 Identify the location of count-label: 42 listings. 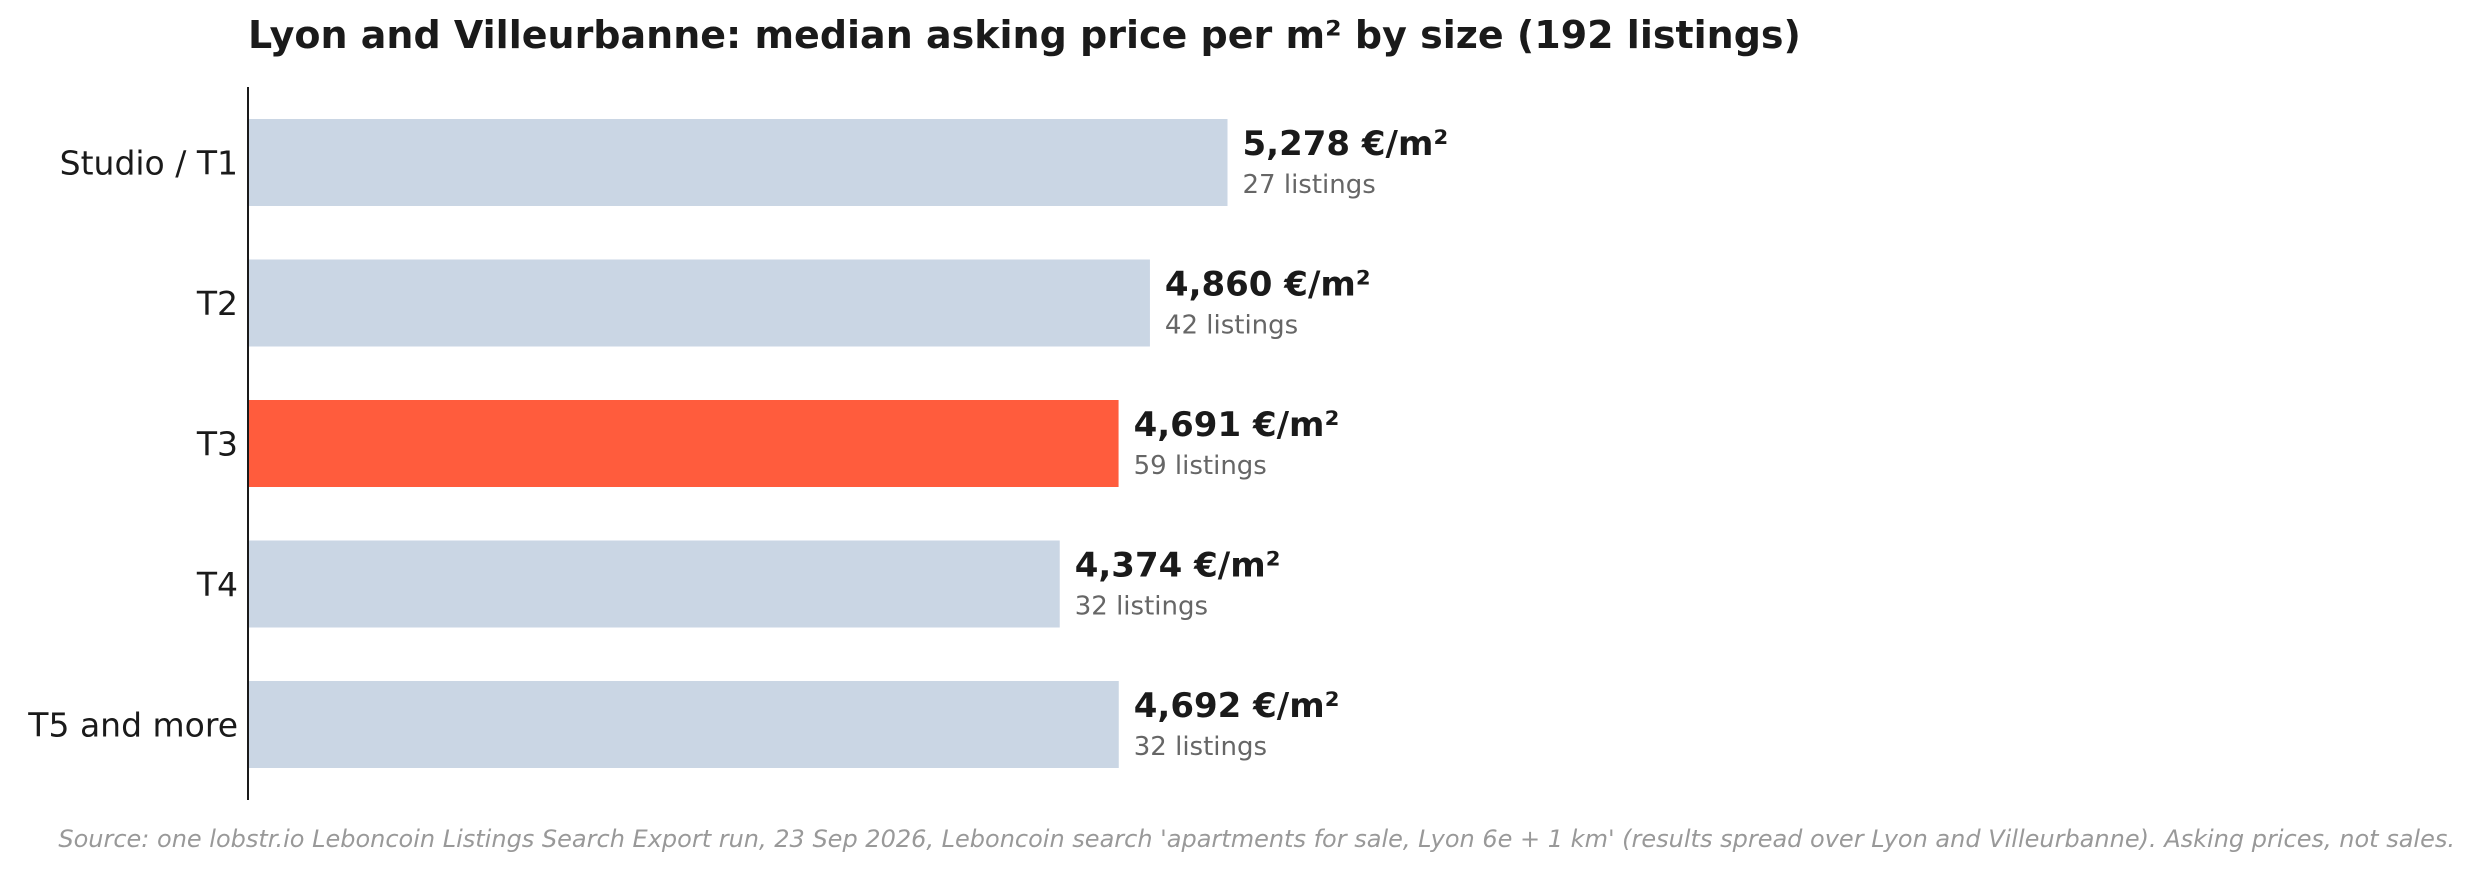
(1231, 326).